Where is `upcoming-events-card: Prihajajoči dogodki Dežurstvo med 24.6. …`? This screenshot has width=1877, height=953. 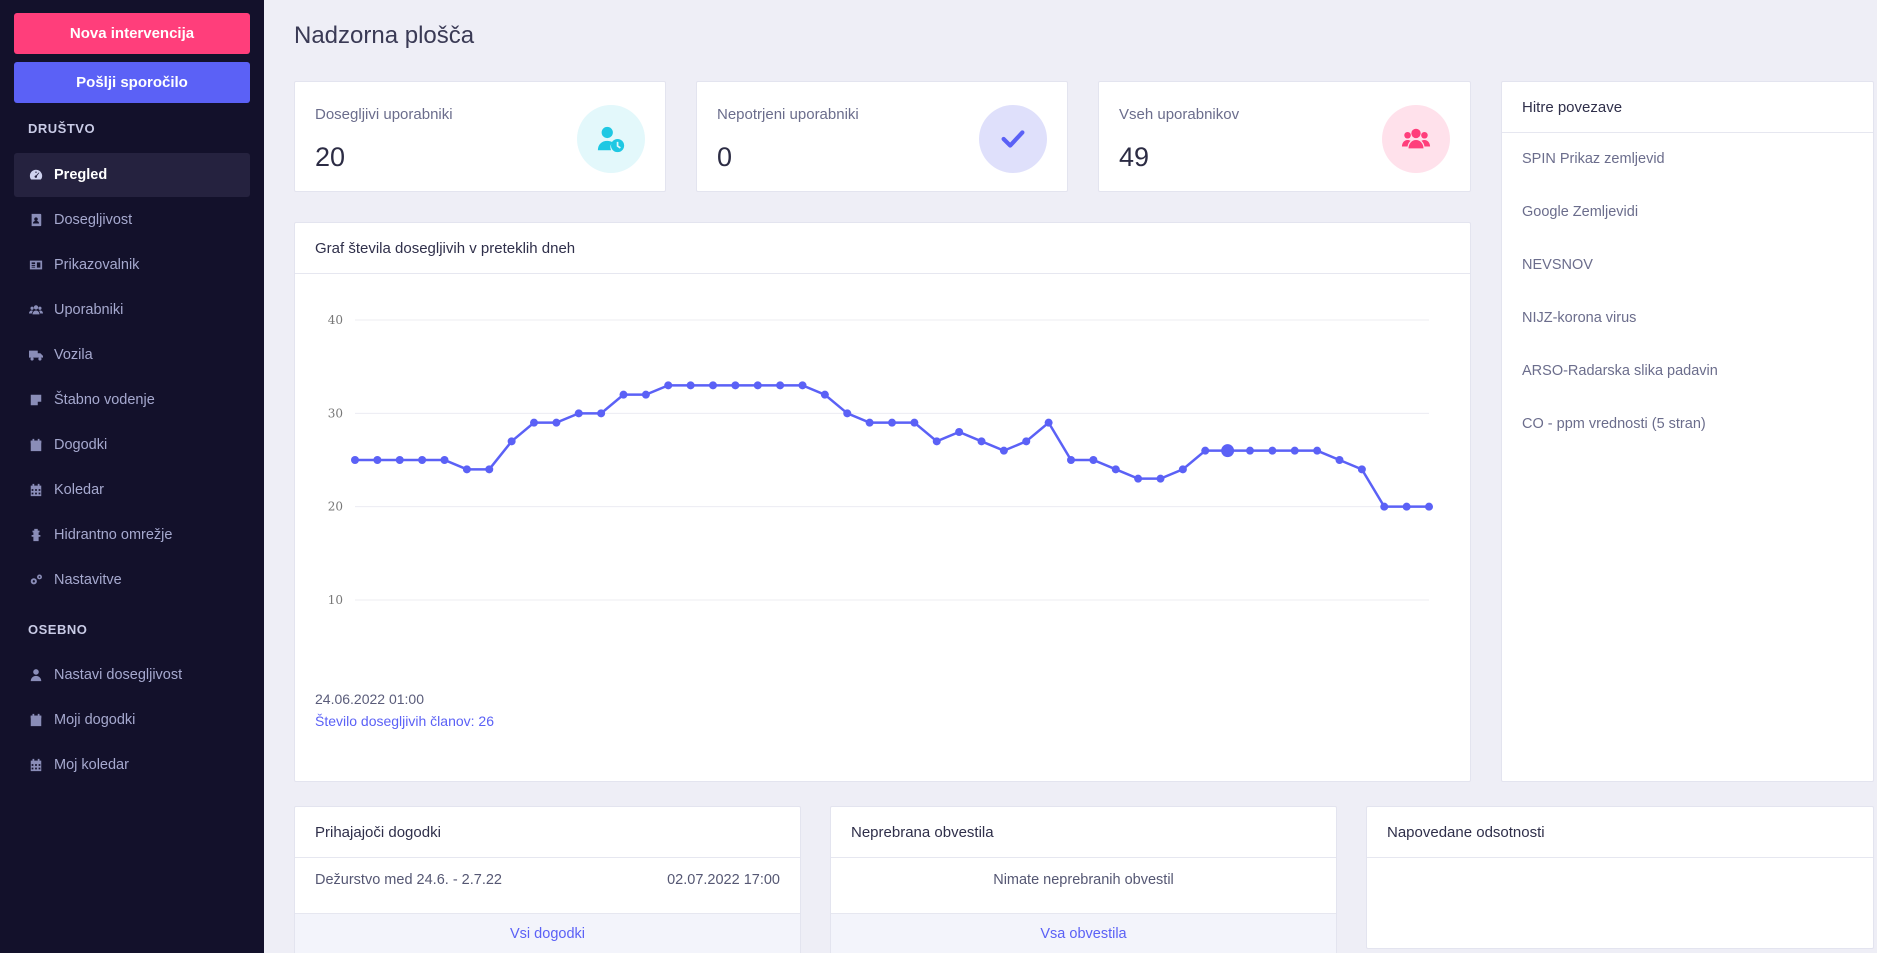
upcoming-events-card: Prihajajoči dogodki Dežurstvo med 24.6. … is located at coordinates (547, 879).